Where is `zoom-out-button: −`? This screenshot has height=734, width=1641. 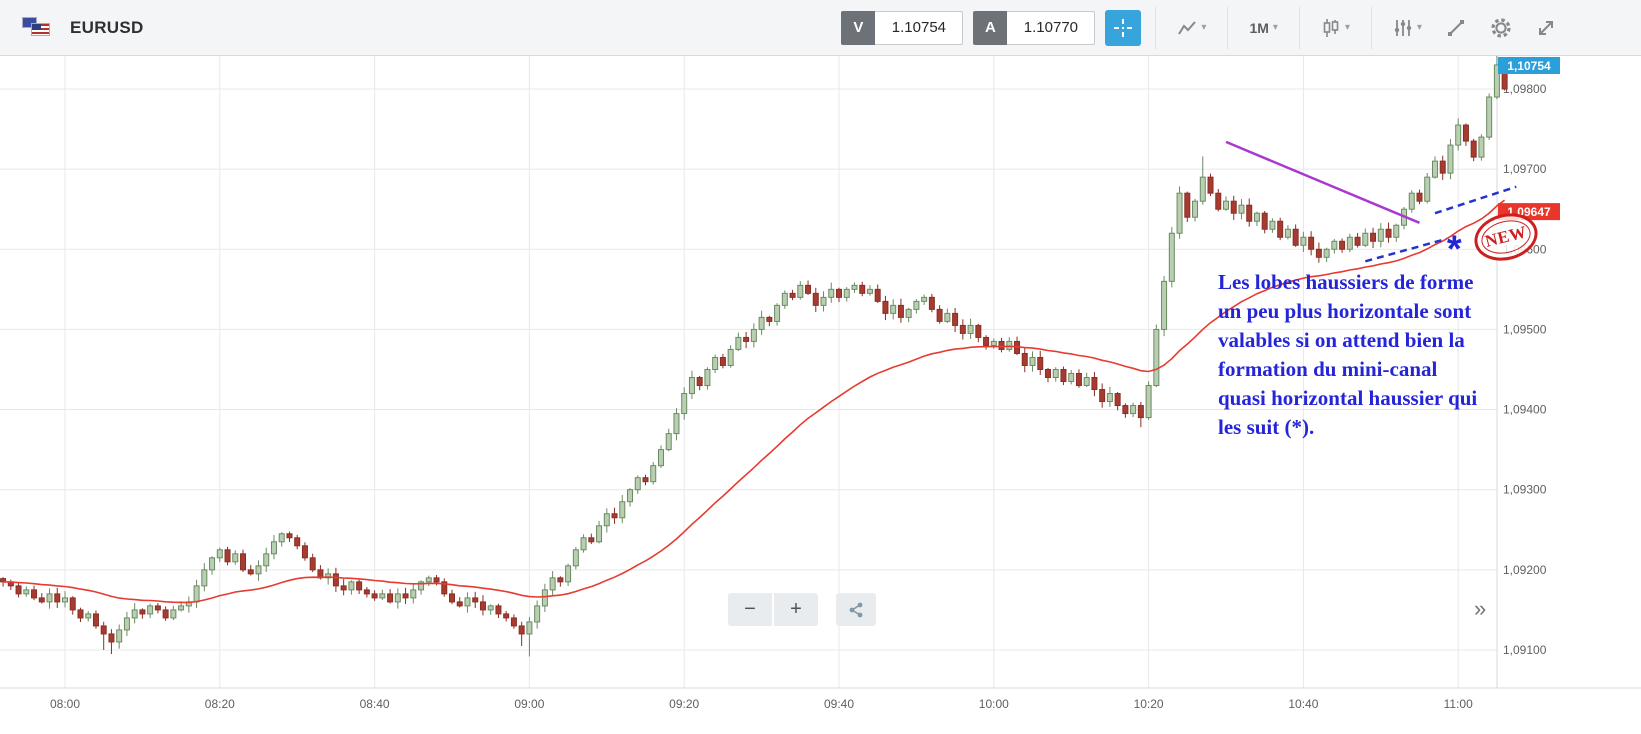 zoom-out-button: − is located at coordinates (750, 609).